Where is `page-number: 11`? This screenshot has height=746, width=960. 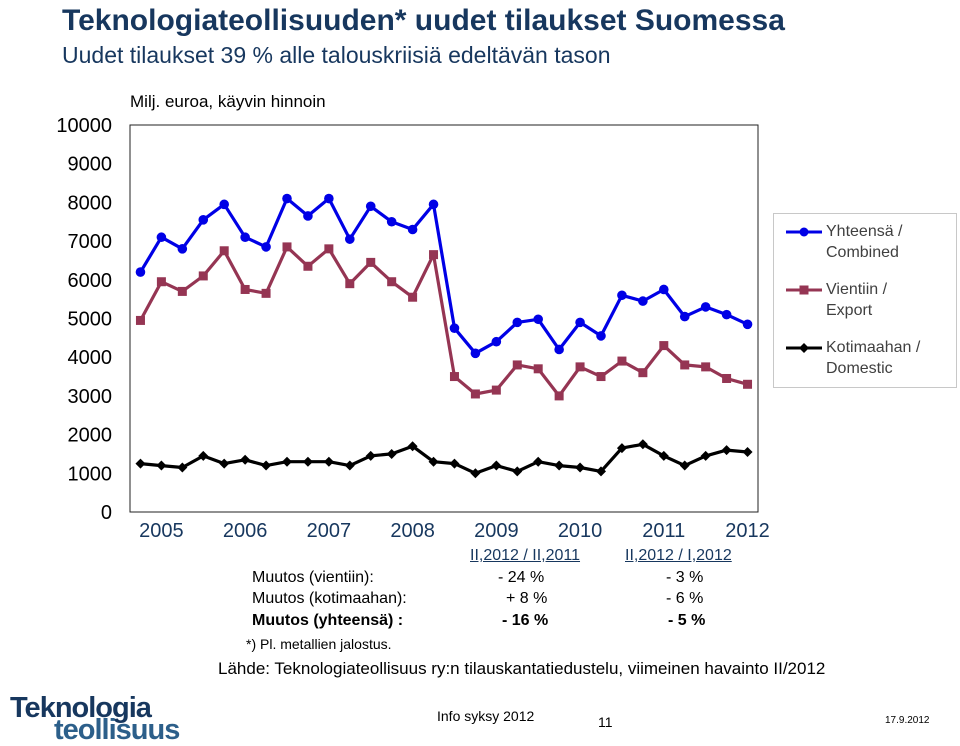 page-number: 11 is located at coordinates (605, 722).